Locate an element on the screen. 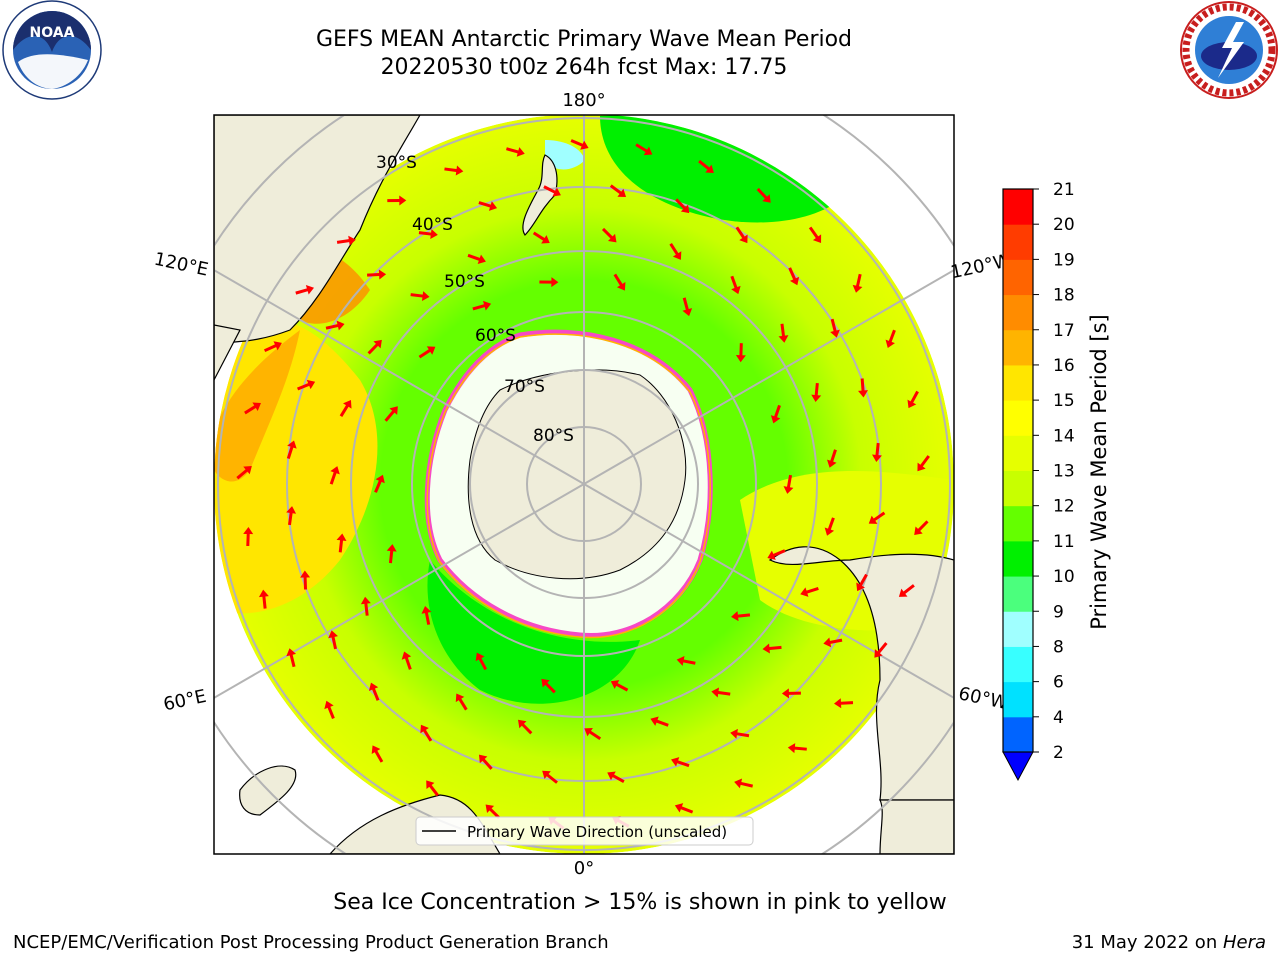 This screenshot has width=1280, height=960. colorbar-tick-label: 15 is located at coordinates (1064, 401).